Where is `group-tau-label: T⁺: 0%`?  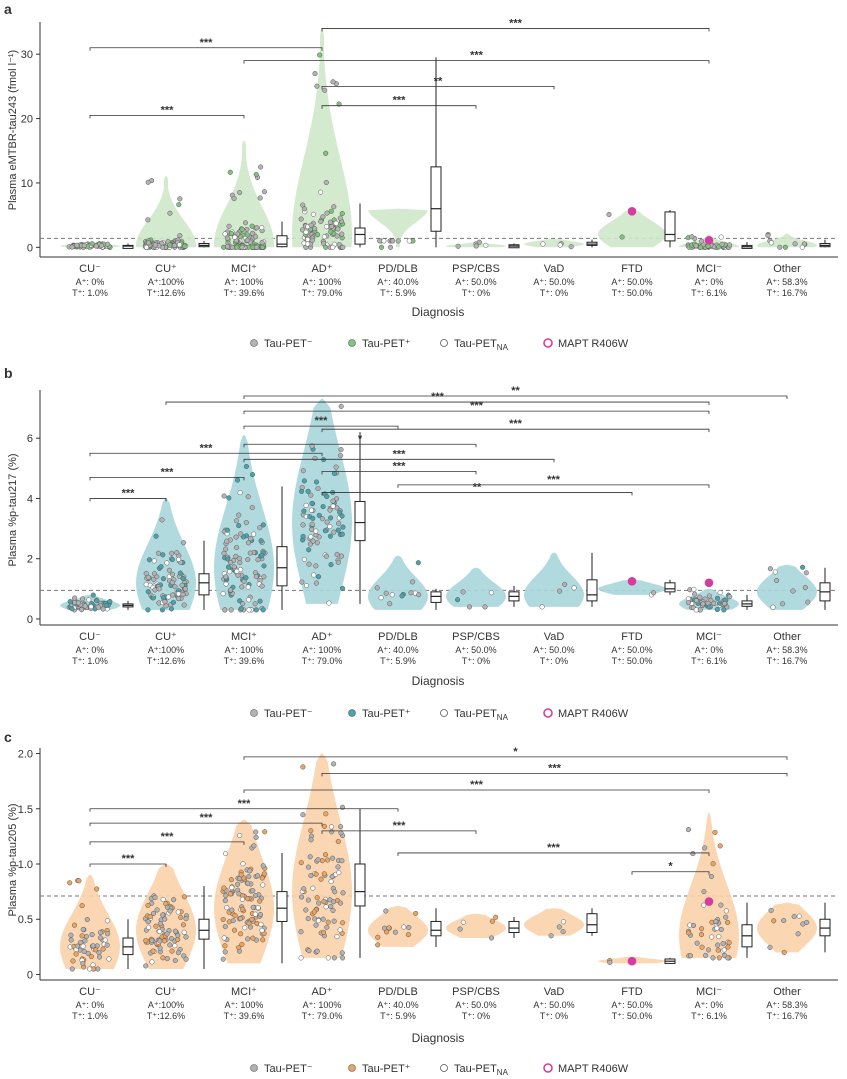 group-tau-label: T⁺: 0% is located at coordinates (554, 661).